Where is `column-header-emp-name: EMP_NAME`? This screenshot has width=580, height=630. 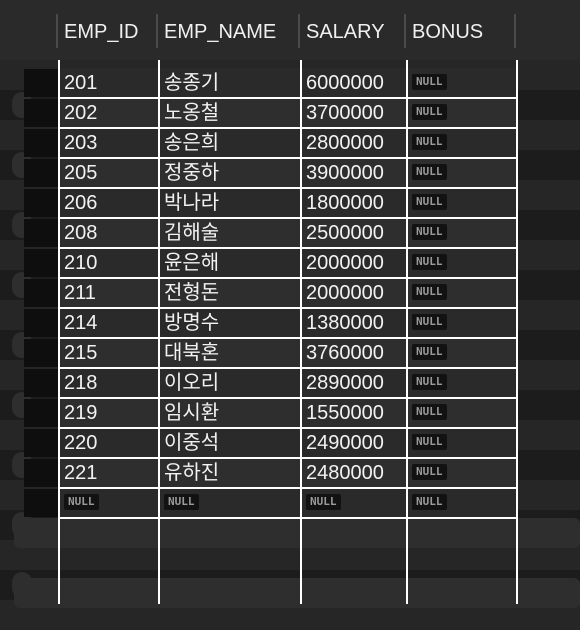
column-header-emp-name: EMP_NAME is located at coordinates (220, 32).